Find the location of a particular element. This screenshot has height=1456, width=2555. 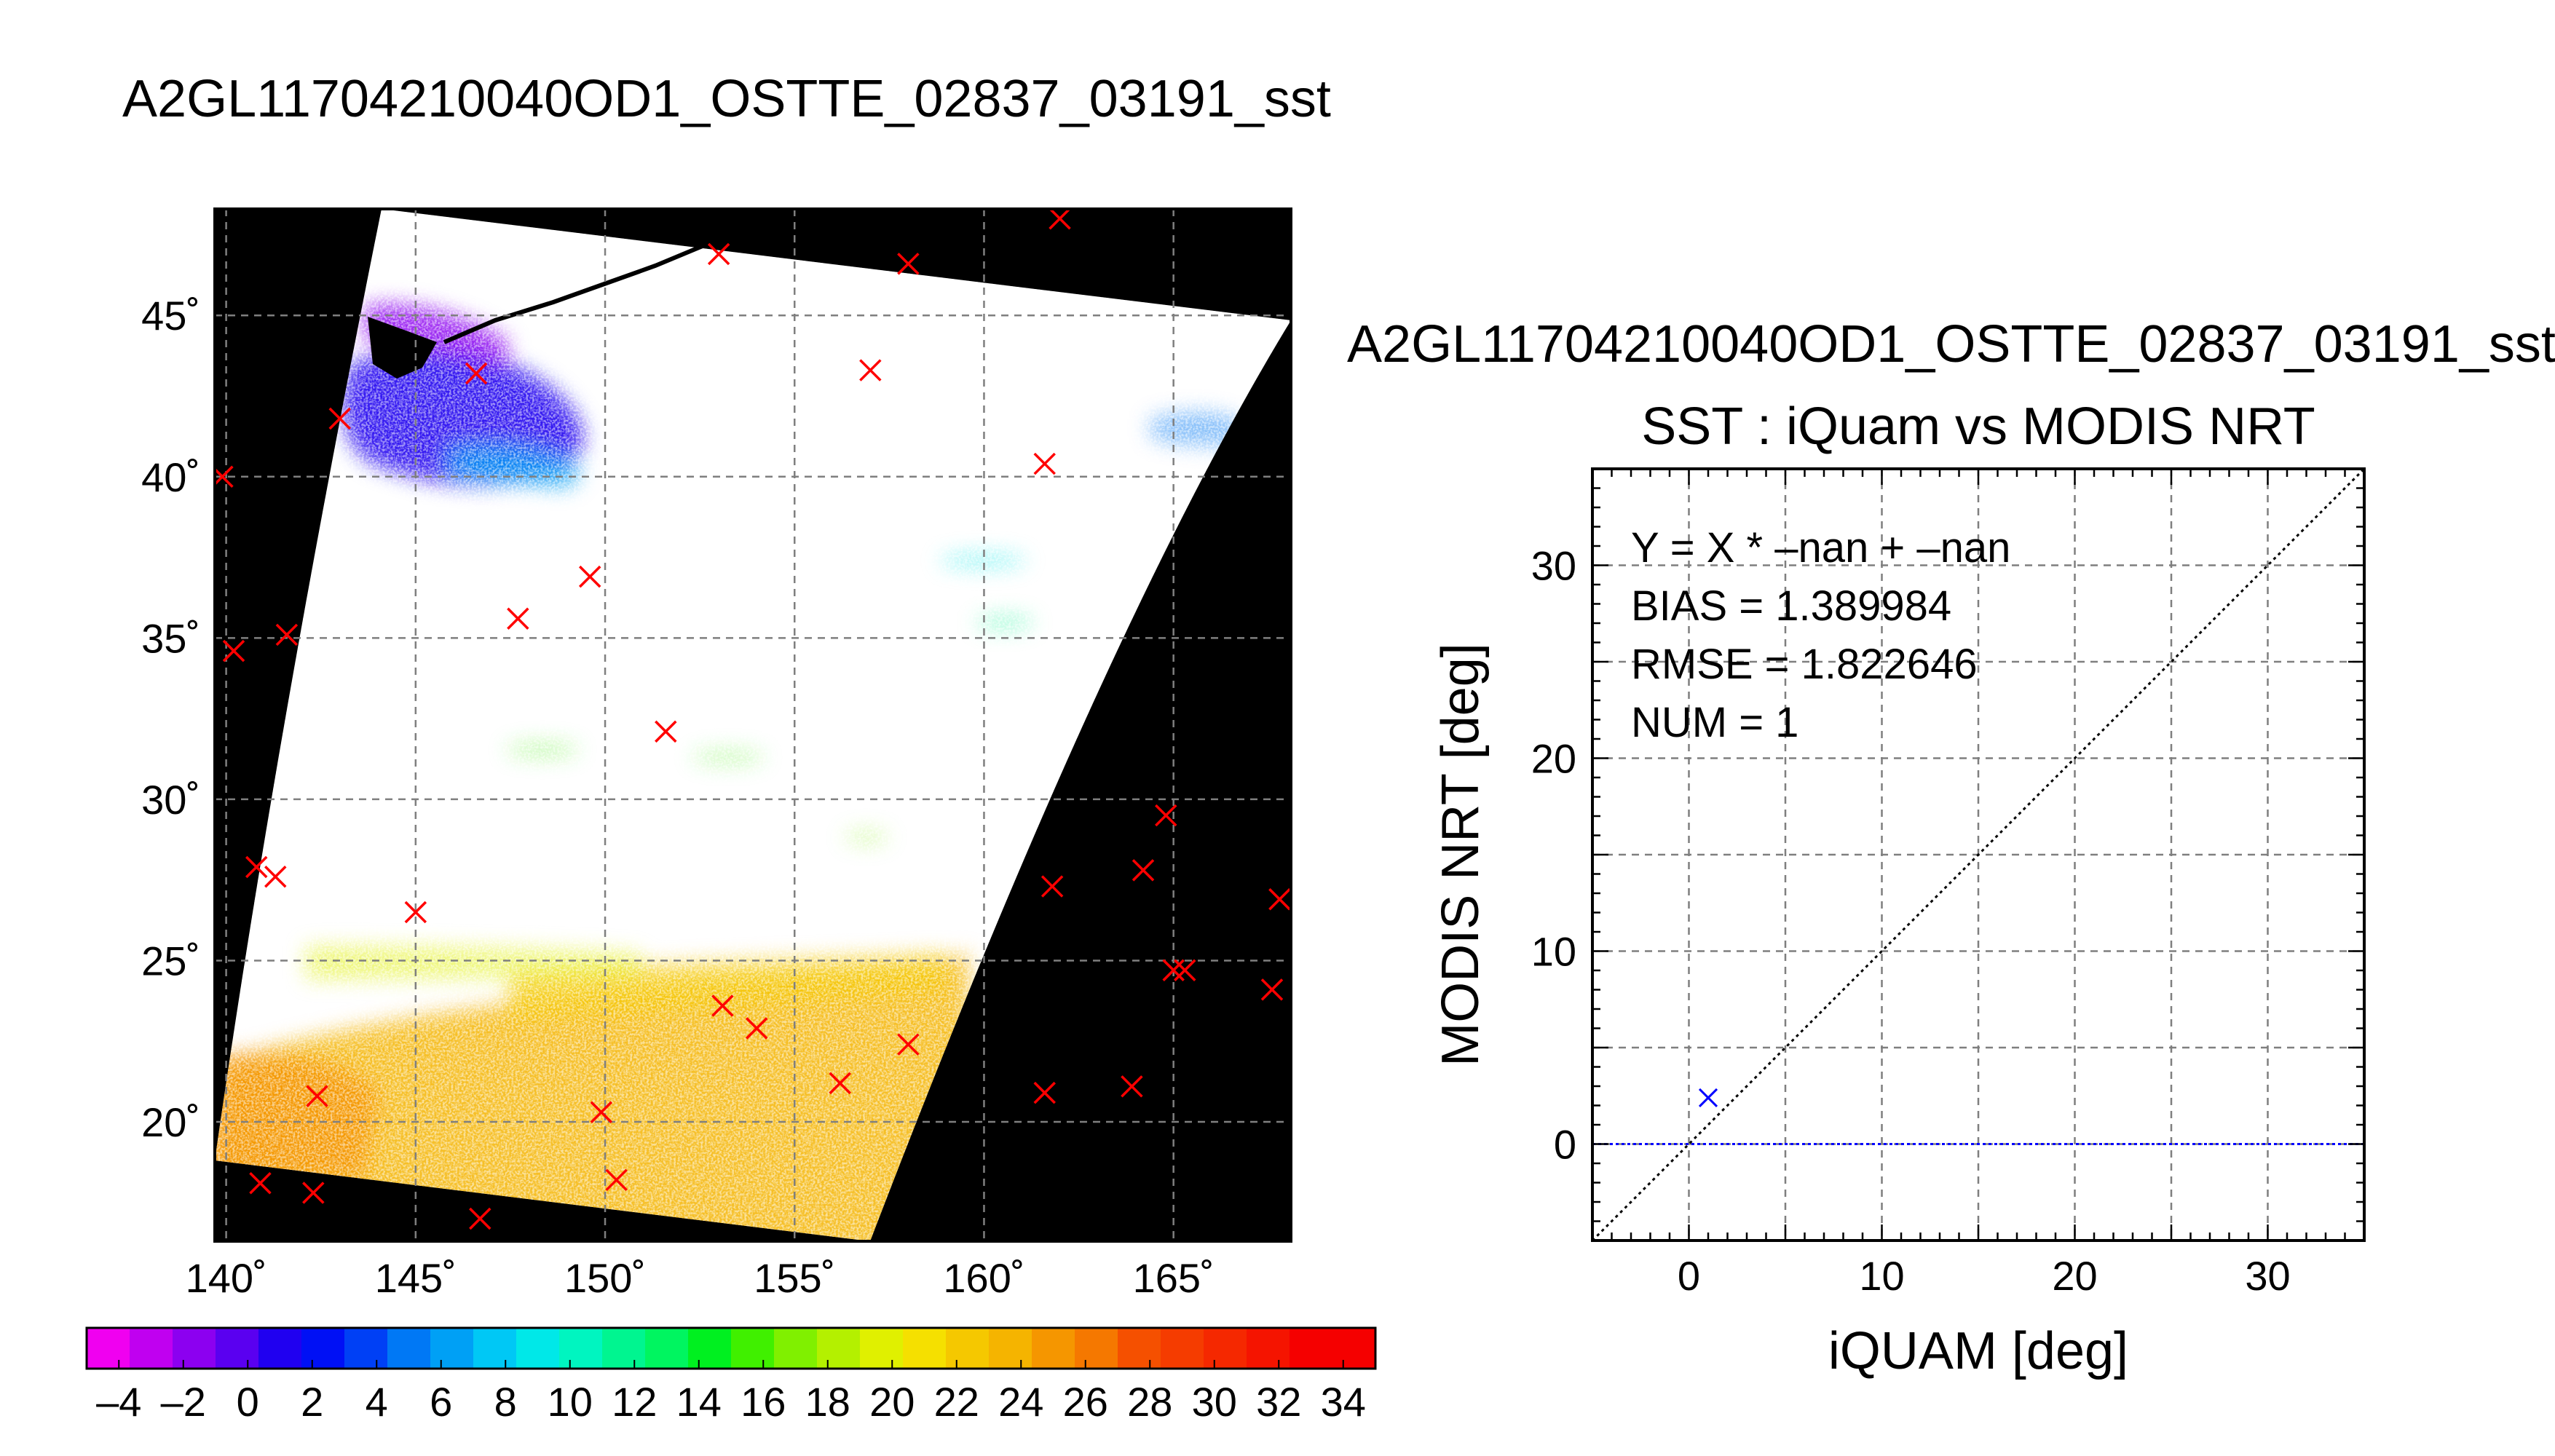

map-x-tick-label: 155˚ is located at coordinates (794, 1278).